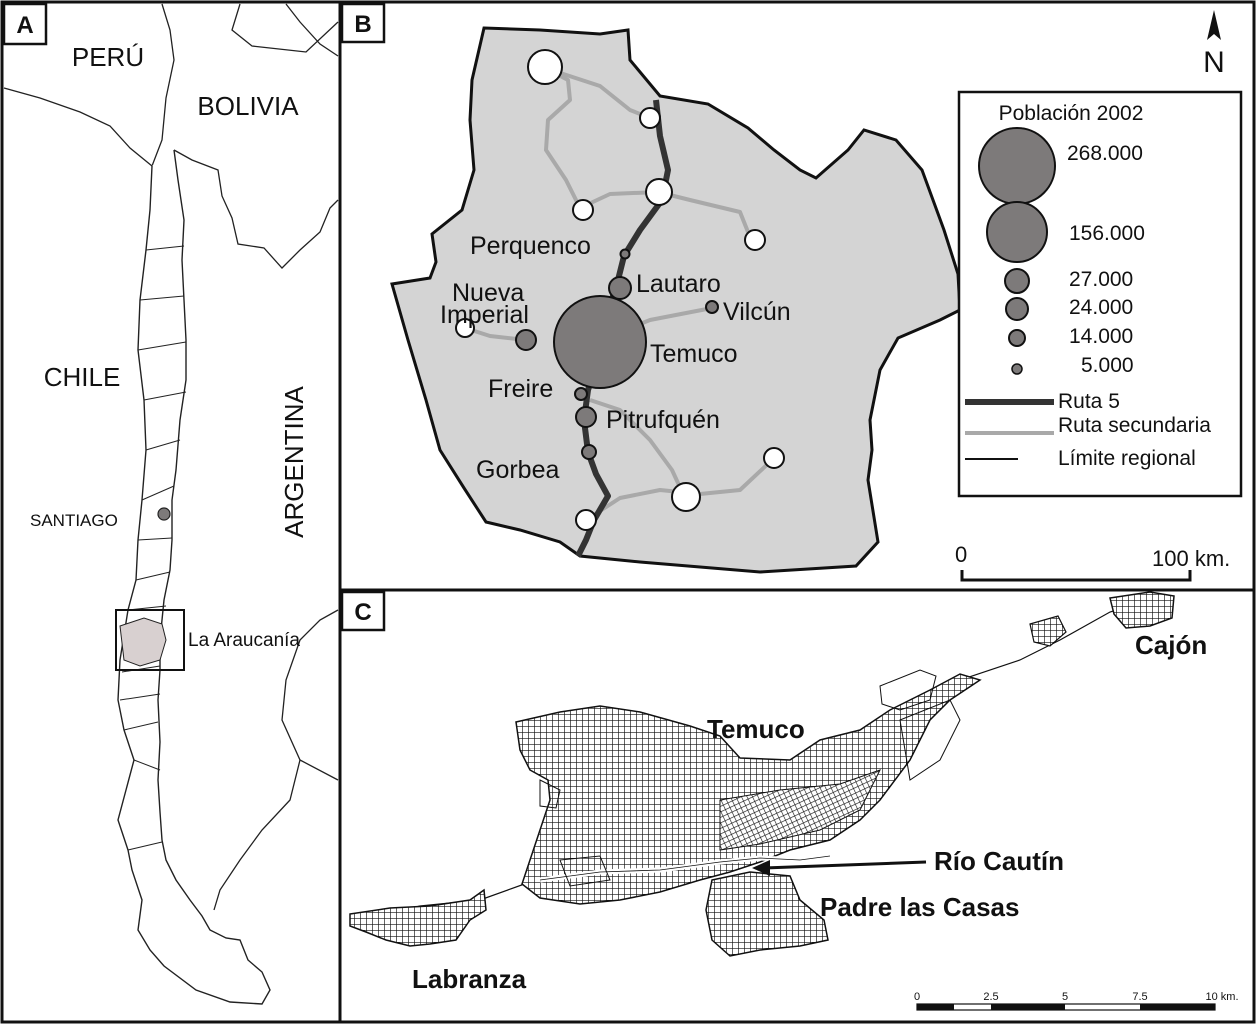  I want to click on label-santiago: SANTIAGO, so click(74, 520).